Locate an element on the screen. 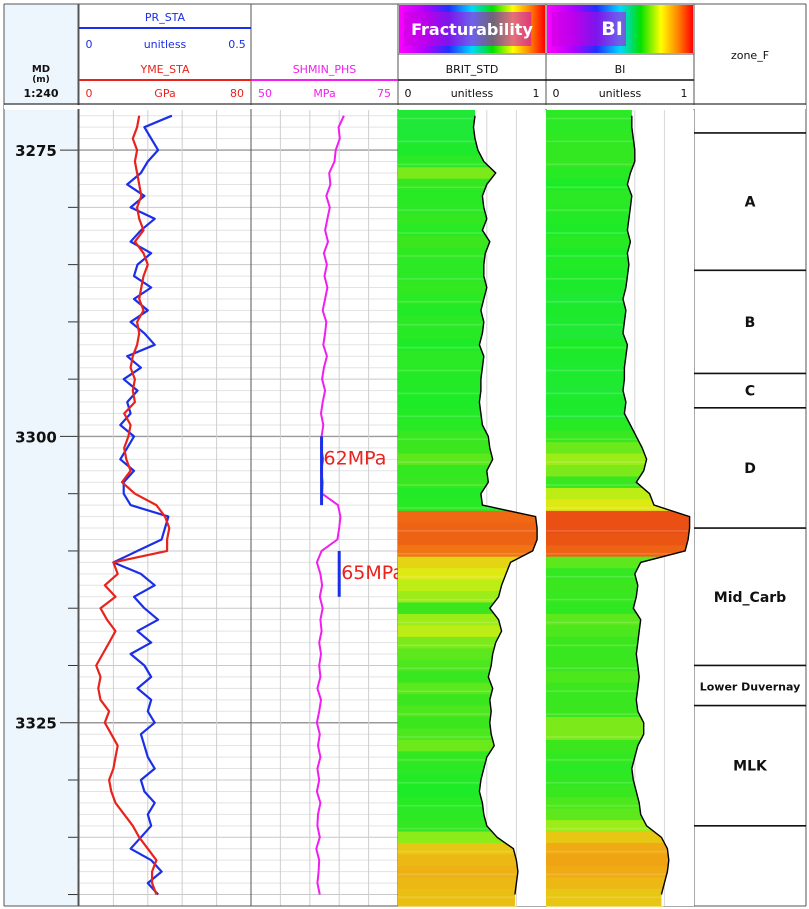  track-2: 62MPa 65MPa is located at coordinates (359, 505).